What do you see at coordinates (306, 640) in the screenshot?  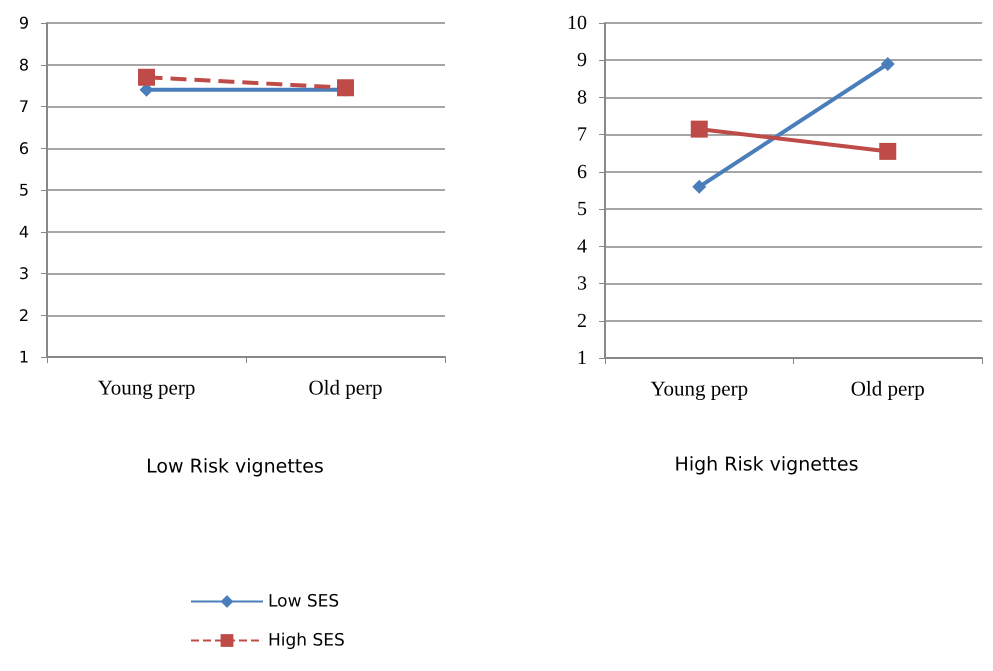 I see `legend-label: High SES` at bounding box center [306, 640].